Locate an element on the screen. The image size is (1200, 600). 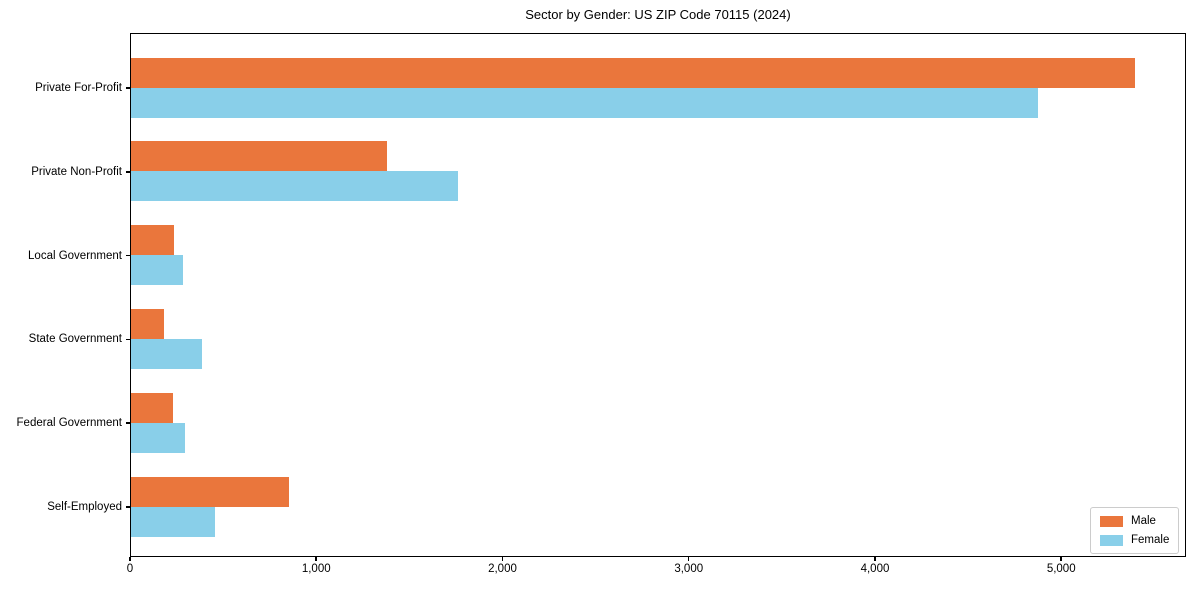
legend: Male Female is located at coordinates (1135, 530).